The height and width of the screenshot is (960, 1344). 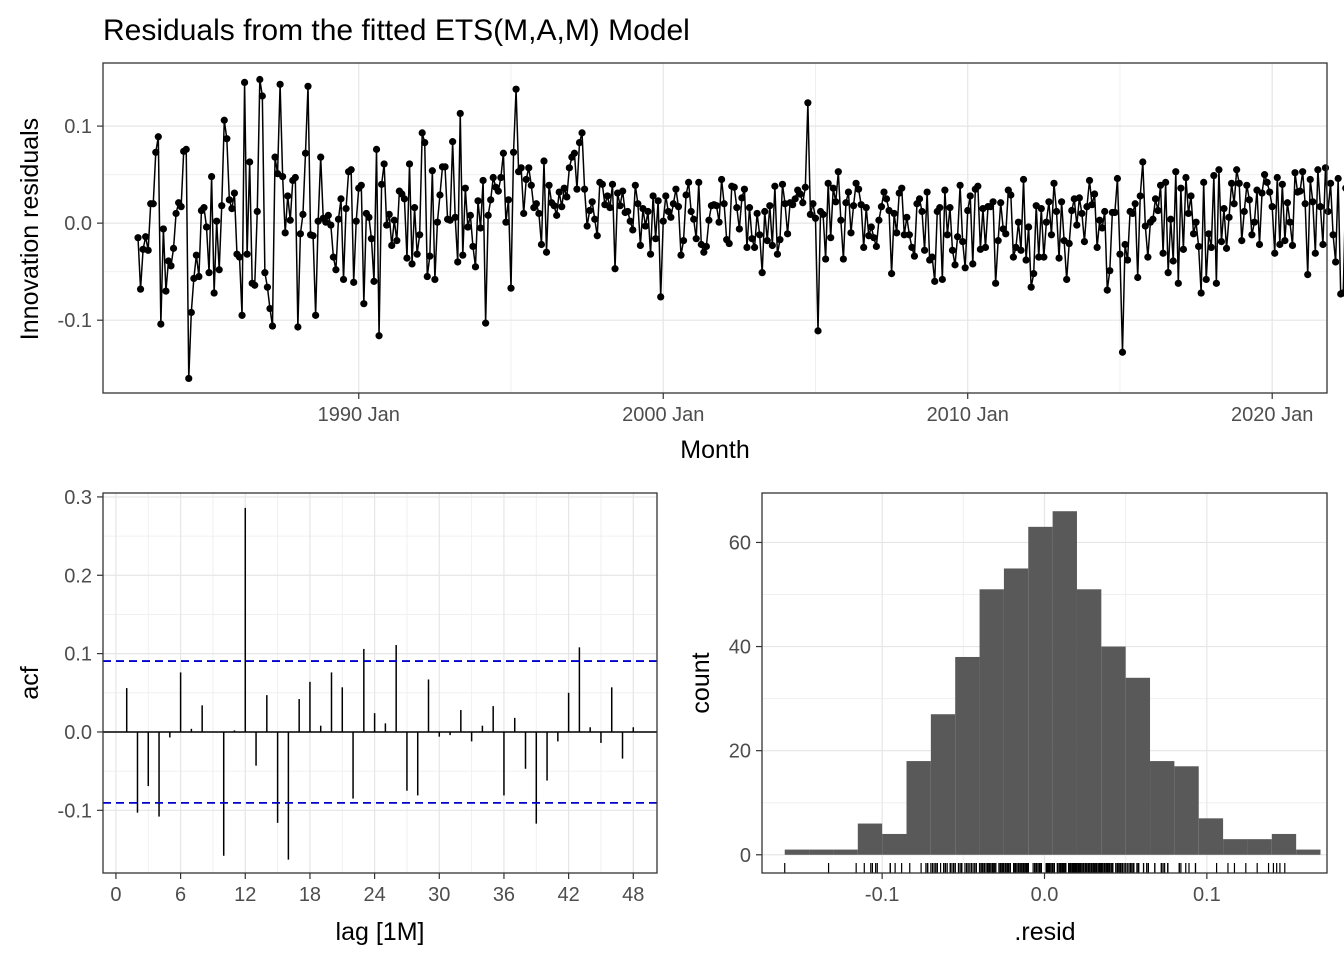 I want to click on hist-y-axis-title: count, so click(x=701, y=682).